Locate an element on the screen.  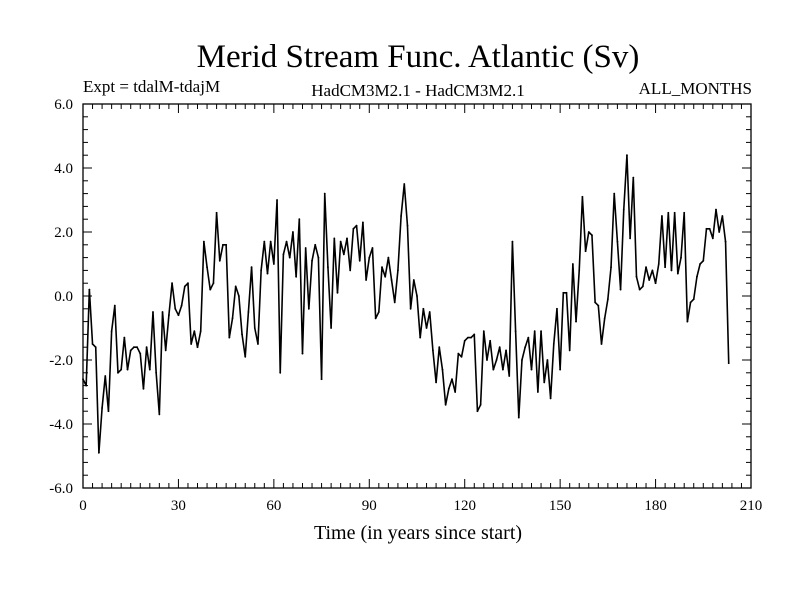
y-tick-label: -2.0 is located at coordinates (61, 361).